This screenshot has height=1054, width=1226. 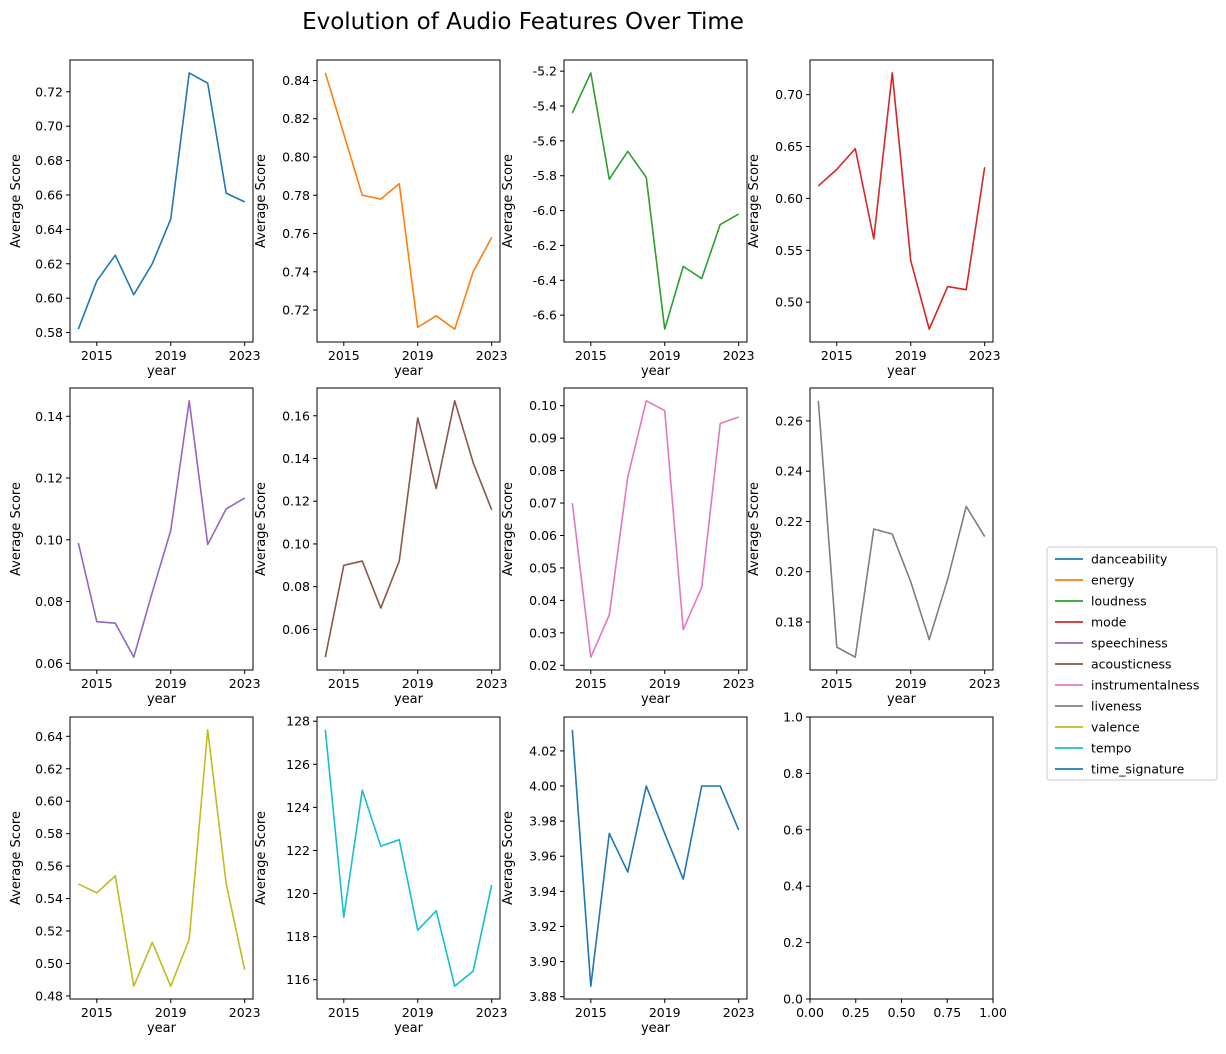 What do you see at coordinates (543, 503) in the screenshot?
I see `y-tick-label: 0.07` at bounding box center [543, 503].